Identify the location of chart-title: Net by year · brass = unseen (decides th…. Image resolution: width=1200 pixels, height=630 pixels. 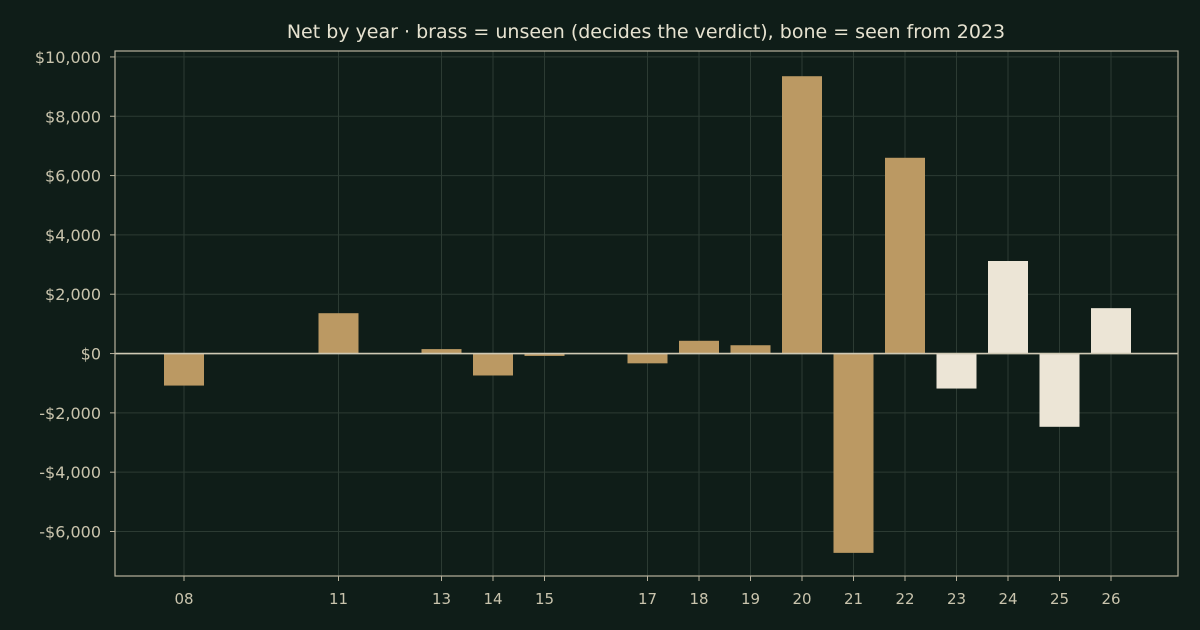
(646, 32).